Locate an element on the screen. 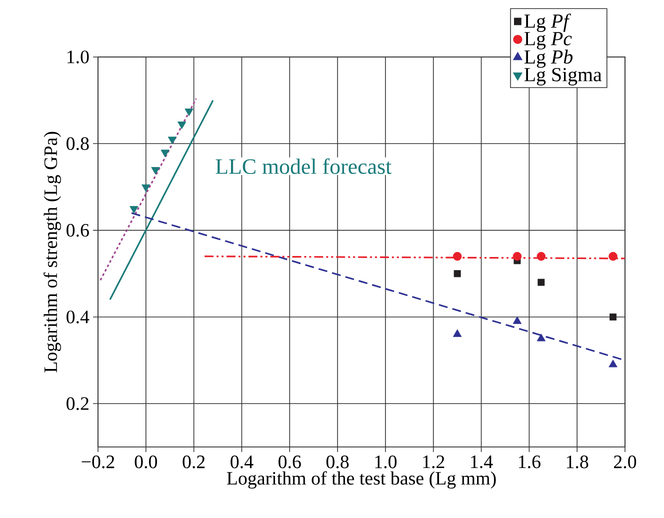  legend-label: Lg Sigma is located at coordinates (563, 77).